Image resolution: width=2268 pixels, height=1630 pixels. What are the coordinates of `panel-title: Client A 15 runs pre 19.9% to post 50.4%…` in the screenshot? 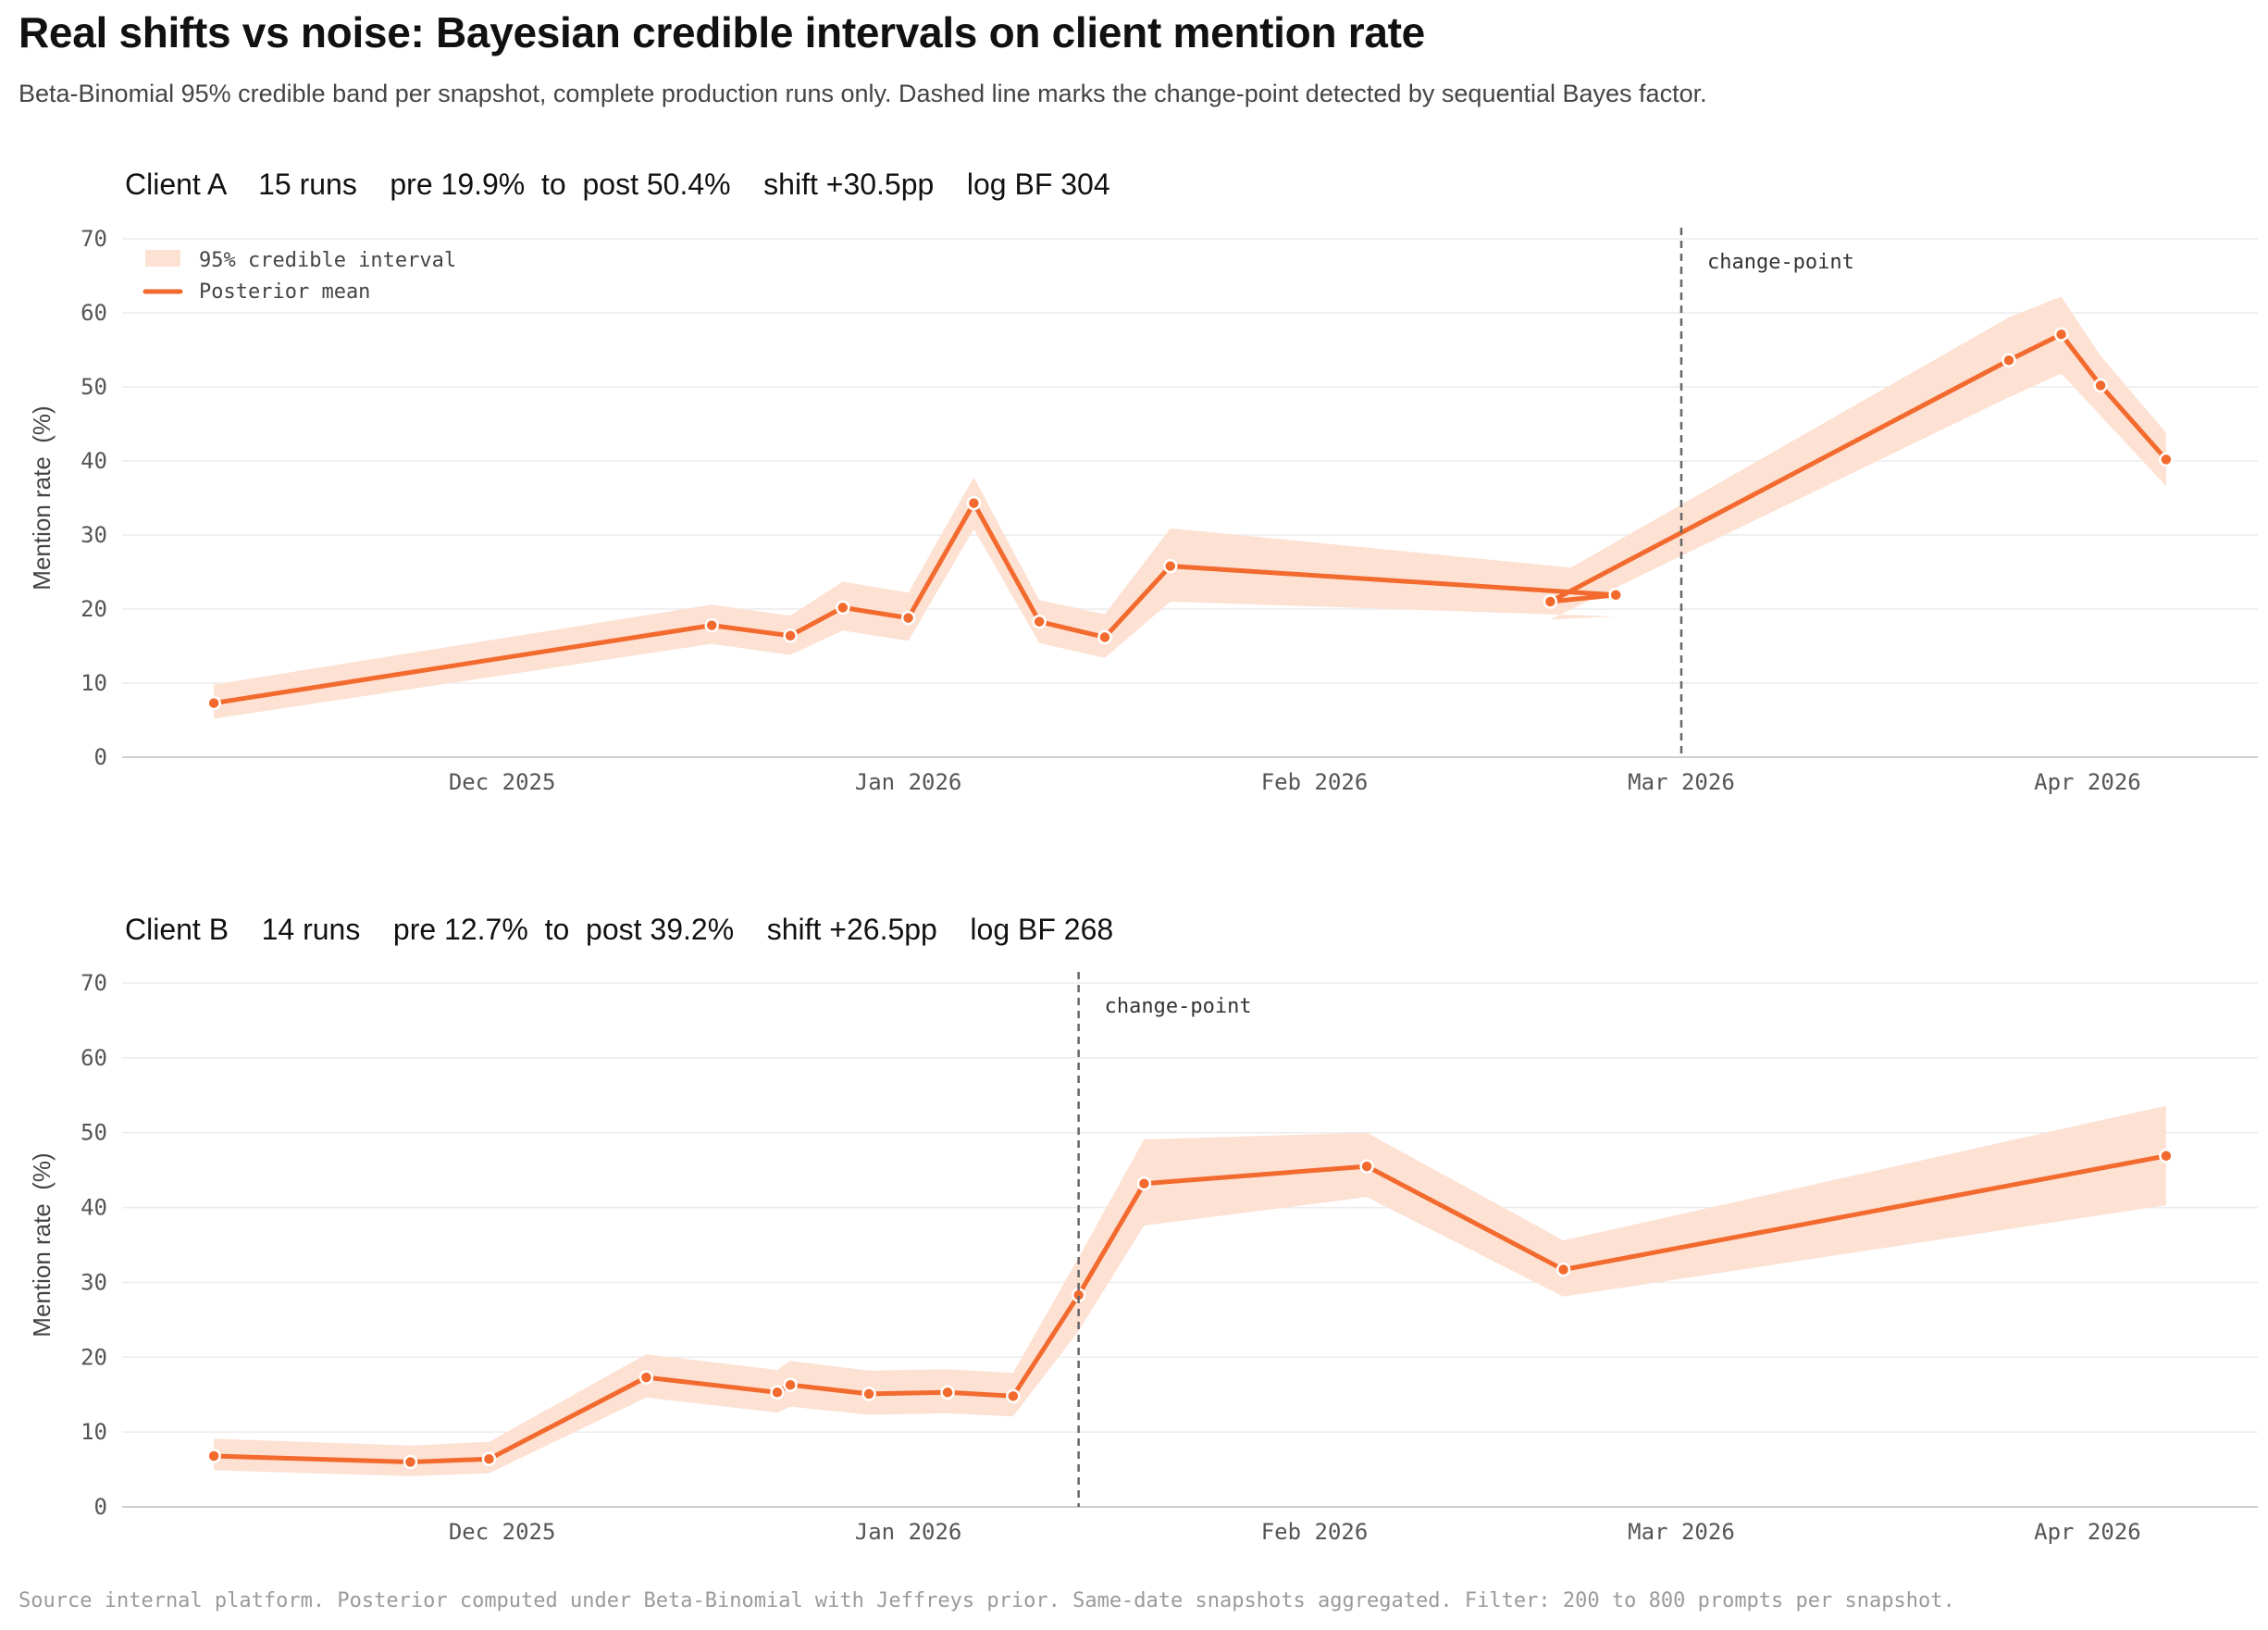 It's located at (617, 184).